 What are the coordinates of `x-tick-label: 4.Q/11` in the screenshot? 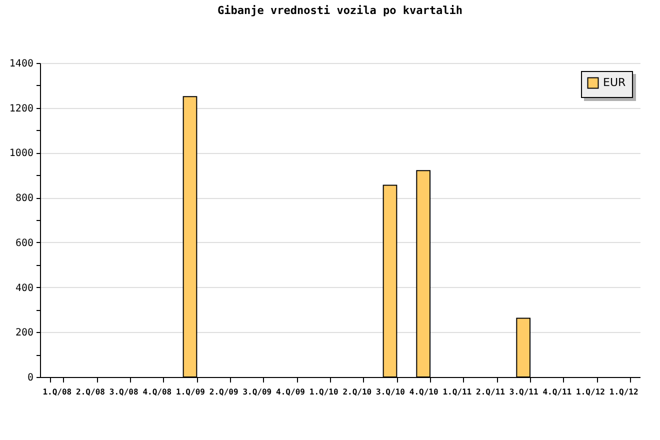 It's located at (557, 392).